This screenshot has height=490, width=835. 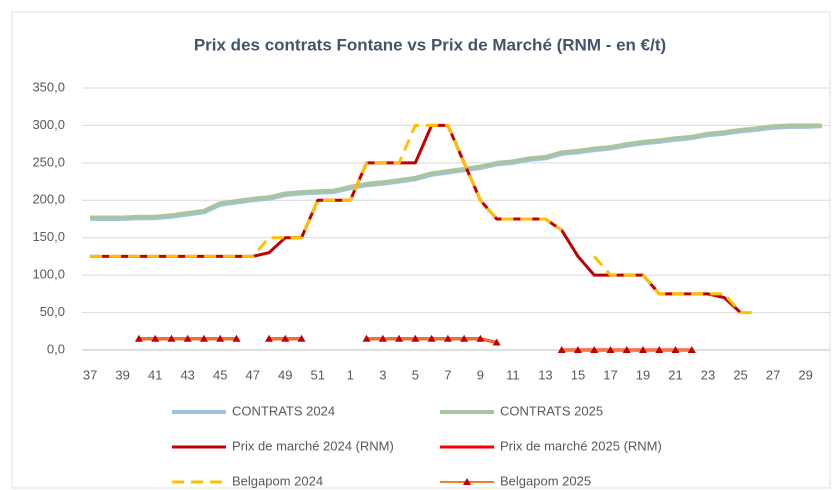 What do you see at coordinates (350, 374) in the screenshot?
I see `x-tick-label: 1` at bounding box center [350, 374].